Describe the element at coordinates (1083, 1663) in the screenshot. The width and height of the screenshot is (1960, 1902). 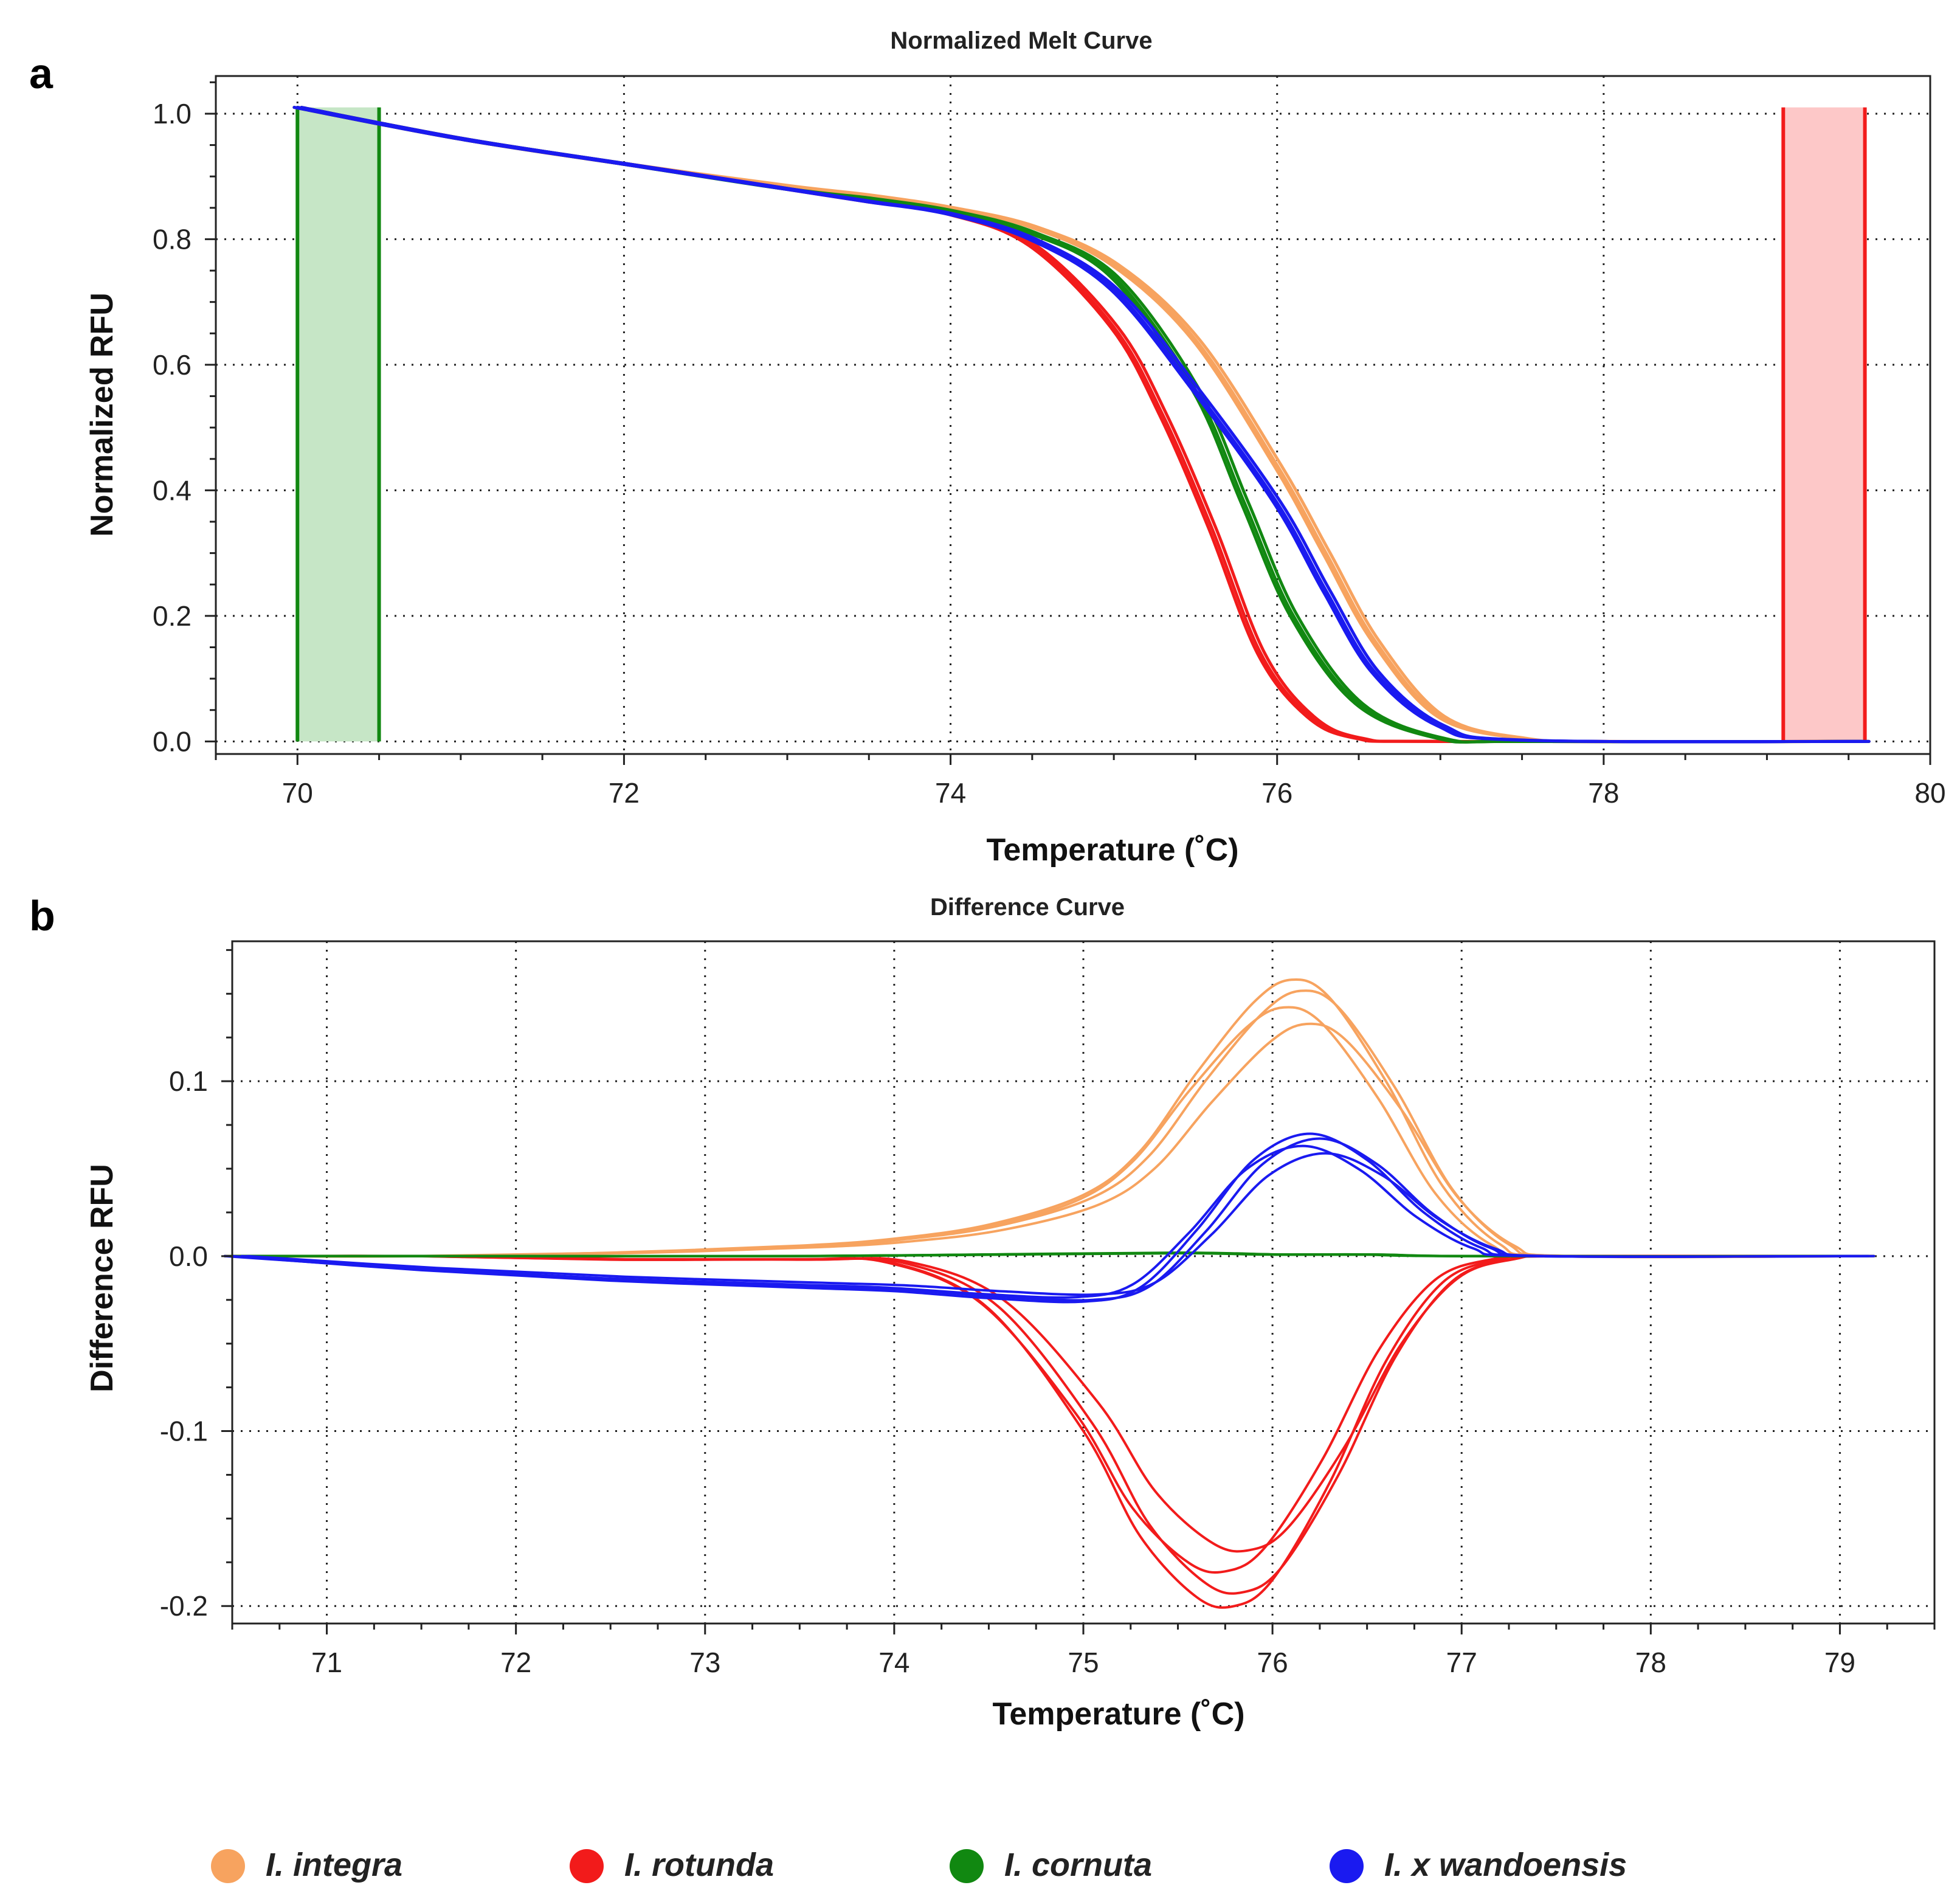
I see `x-tick-label: 75` at that location.